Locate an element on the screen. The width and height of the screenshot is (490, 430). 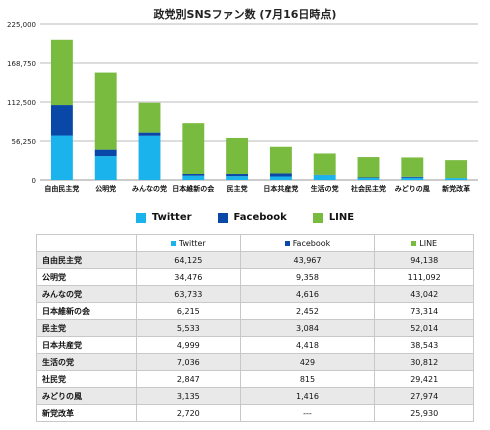
table-row: 日本共産党 4,999 4,418 38,543 is located at coordinates (255, 345).